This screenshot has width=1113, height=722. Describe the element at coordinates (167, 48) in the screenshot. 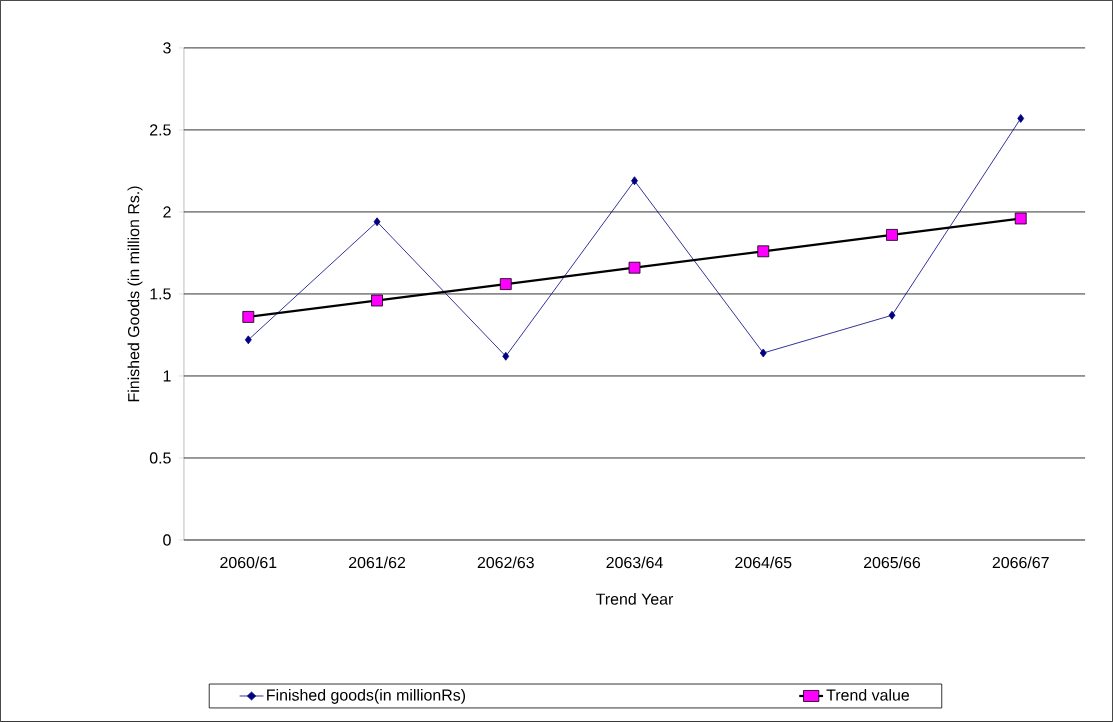

I see `y-tick-label: 3` at that location.